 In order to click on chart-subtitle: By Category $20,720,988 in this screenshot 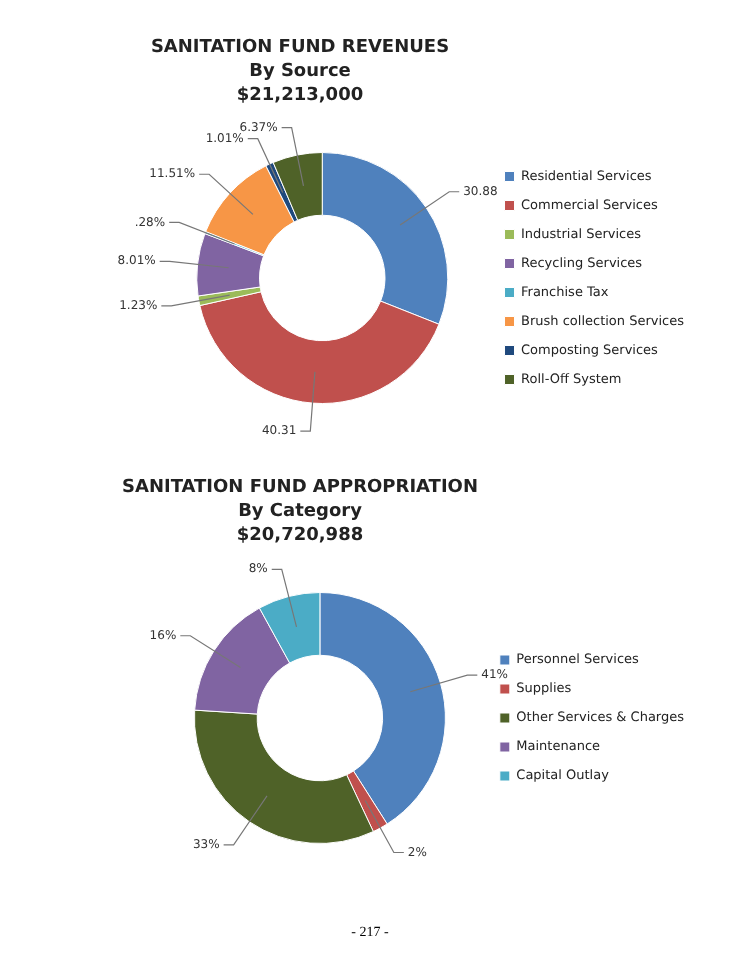, I will do `click(300, 524)`.